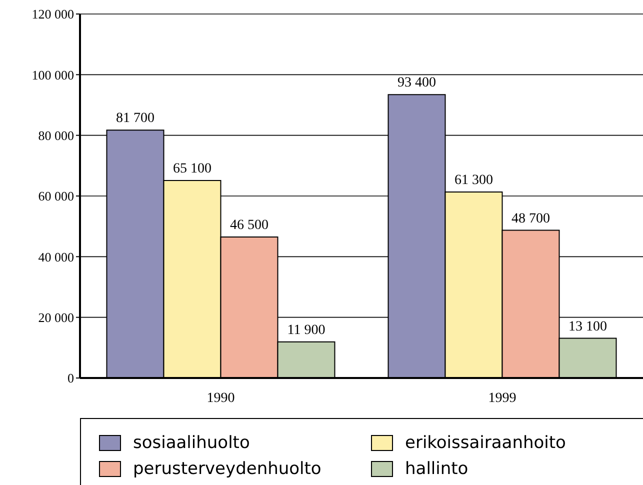  What do you see at coordinates (71, 378) in the screenshot?
I see `y-tick-label: 0` at bounding box center [71, 378].